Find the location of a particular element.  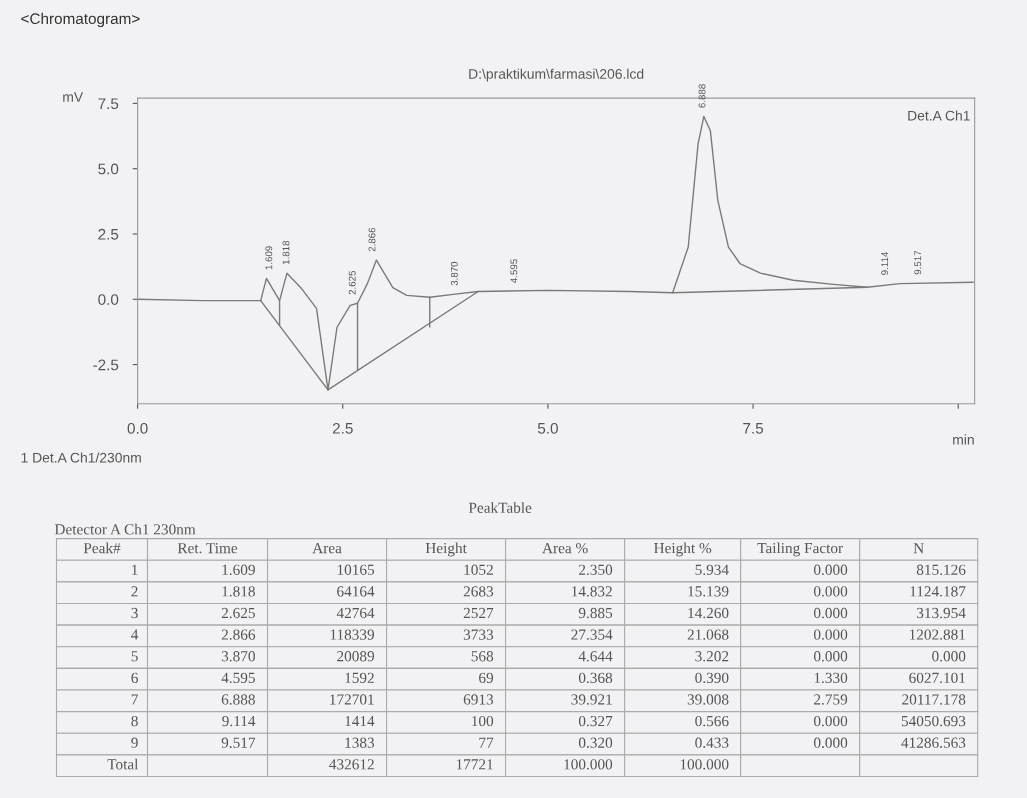

text: 17721 is located at coordinates (474, 764).